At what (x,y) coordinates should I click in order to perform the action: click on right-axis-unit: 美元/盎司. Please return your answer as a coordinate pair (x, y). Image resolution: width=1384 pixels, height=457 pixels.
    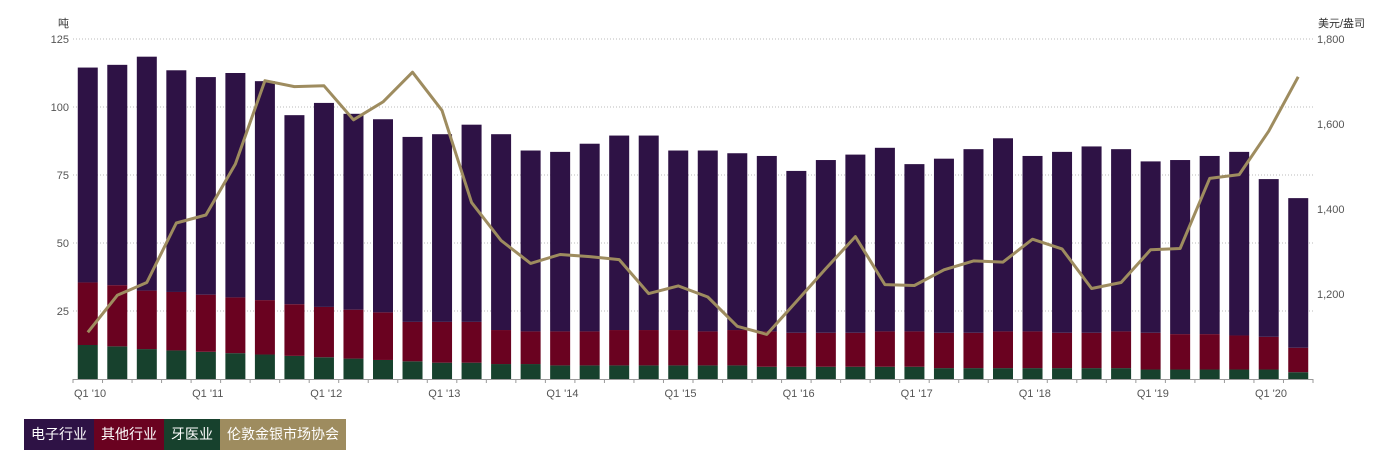
    Looking at the image, I should click on (1341, 23).